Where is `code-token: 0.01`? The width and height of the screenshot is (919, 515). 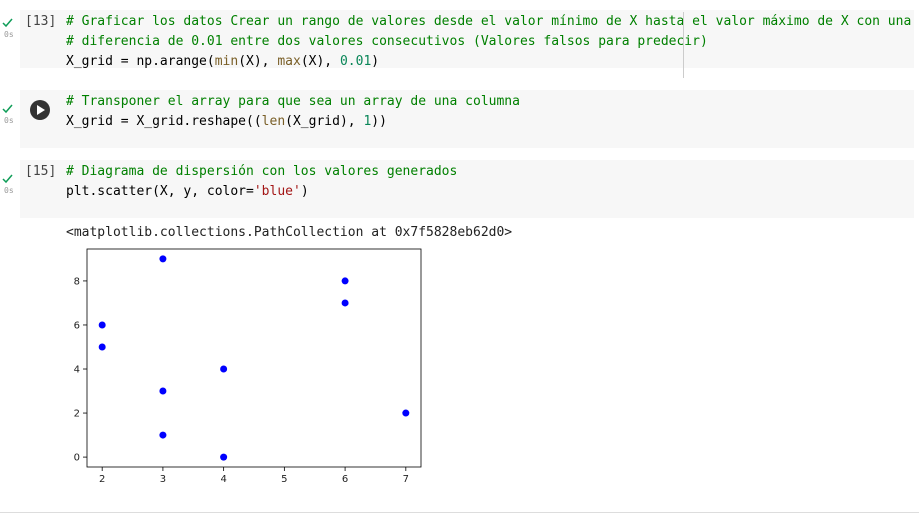 code-token: 0.01 is located at coordinates (355, 61).